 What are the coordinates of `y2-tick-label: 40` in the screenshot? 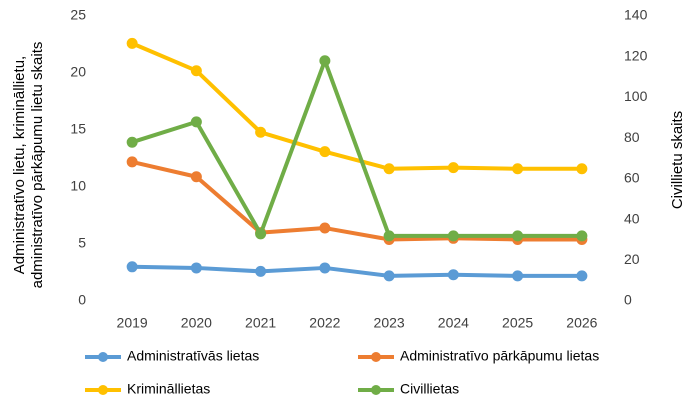 It's located at (632, 218).